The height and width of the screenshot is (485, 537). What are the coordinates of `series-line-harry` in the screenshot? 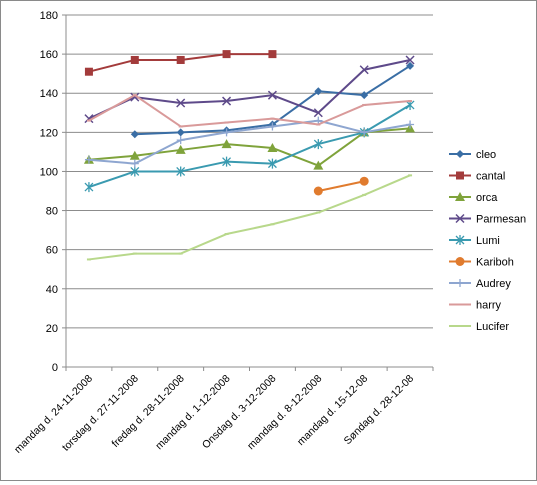 It's located at (249, 111).